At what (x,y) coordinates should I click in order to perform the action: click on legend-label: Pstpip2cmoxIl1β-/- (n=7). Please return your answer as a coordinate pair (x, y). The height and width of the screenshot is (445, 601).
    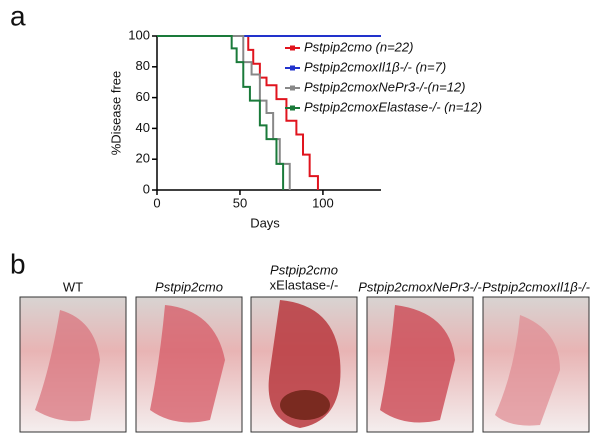
    Looking at the image, I should click on (375, 66).